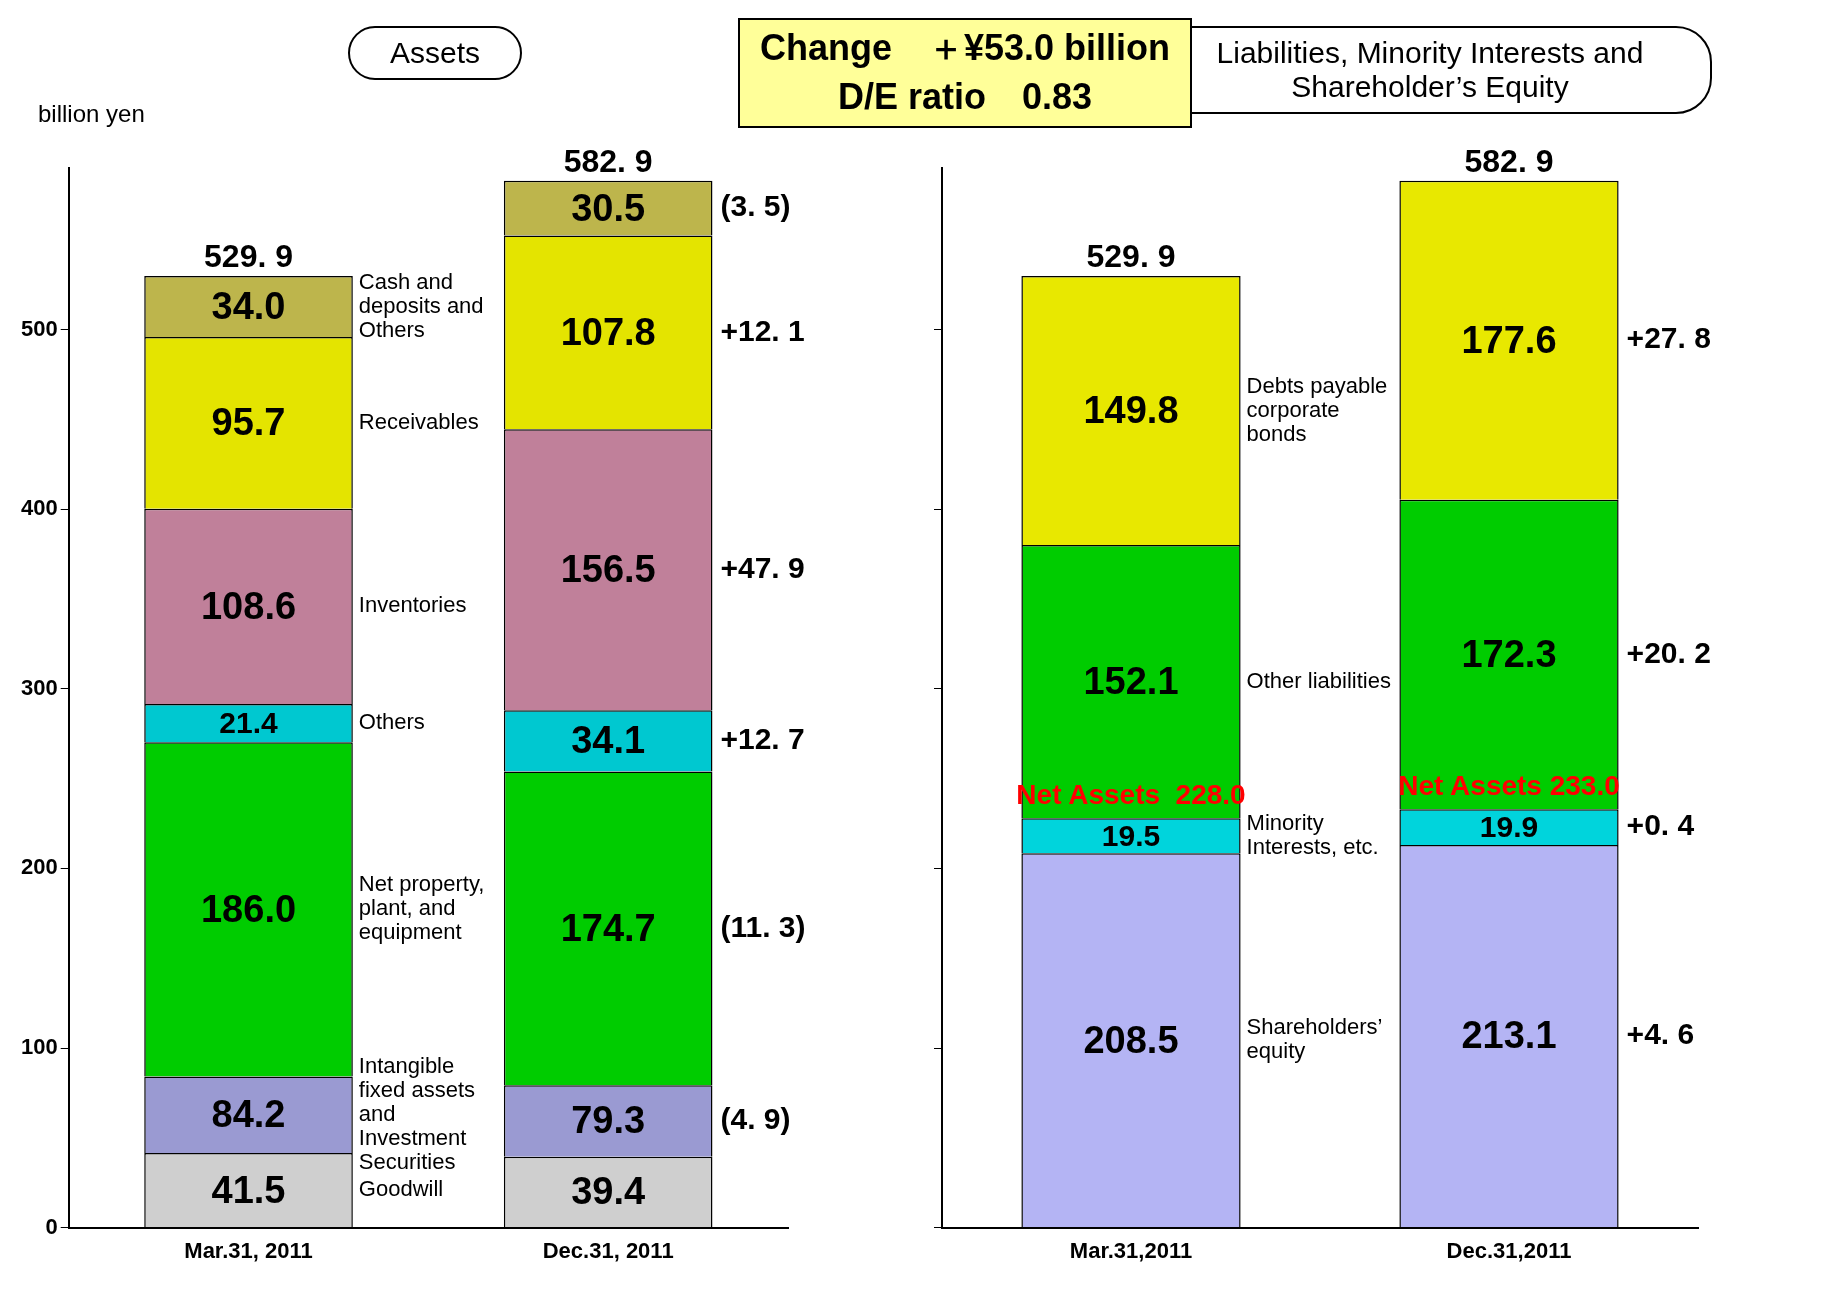  What do you see at coordinates (1430, 69) in the screenshot?
I see `chart-title: Liabilities, Minority Interests and Shareholder’s Equity` at bounding box center [1430, 69].